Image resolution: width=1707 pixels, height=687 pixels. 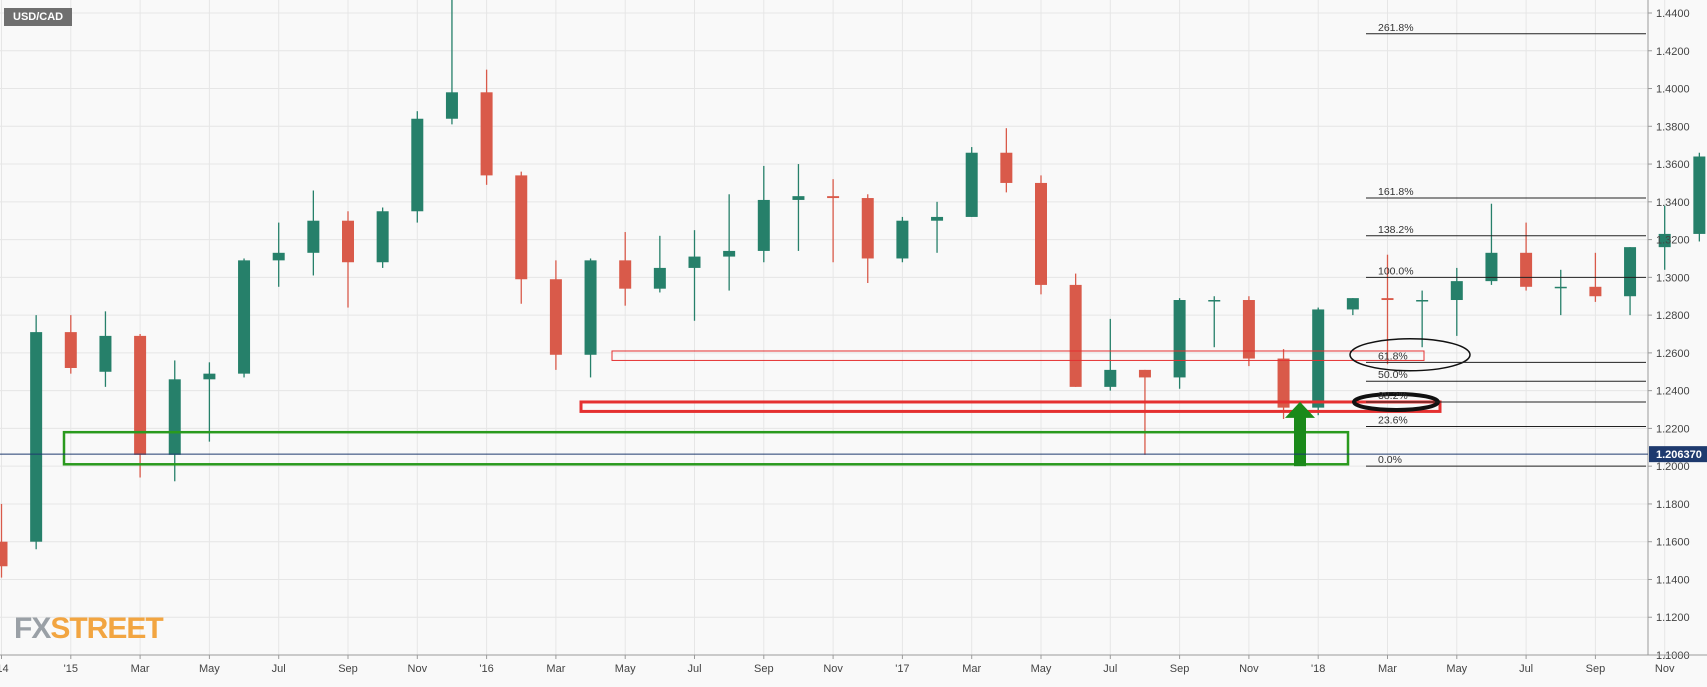 I want to click on current-price-label: 1.206370, so click(x=853, y=454).